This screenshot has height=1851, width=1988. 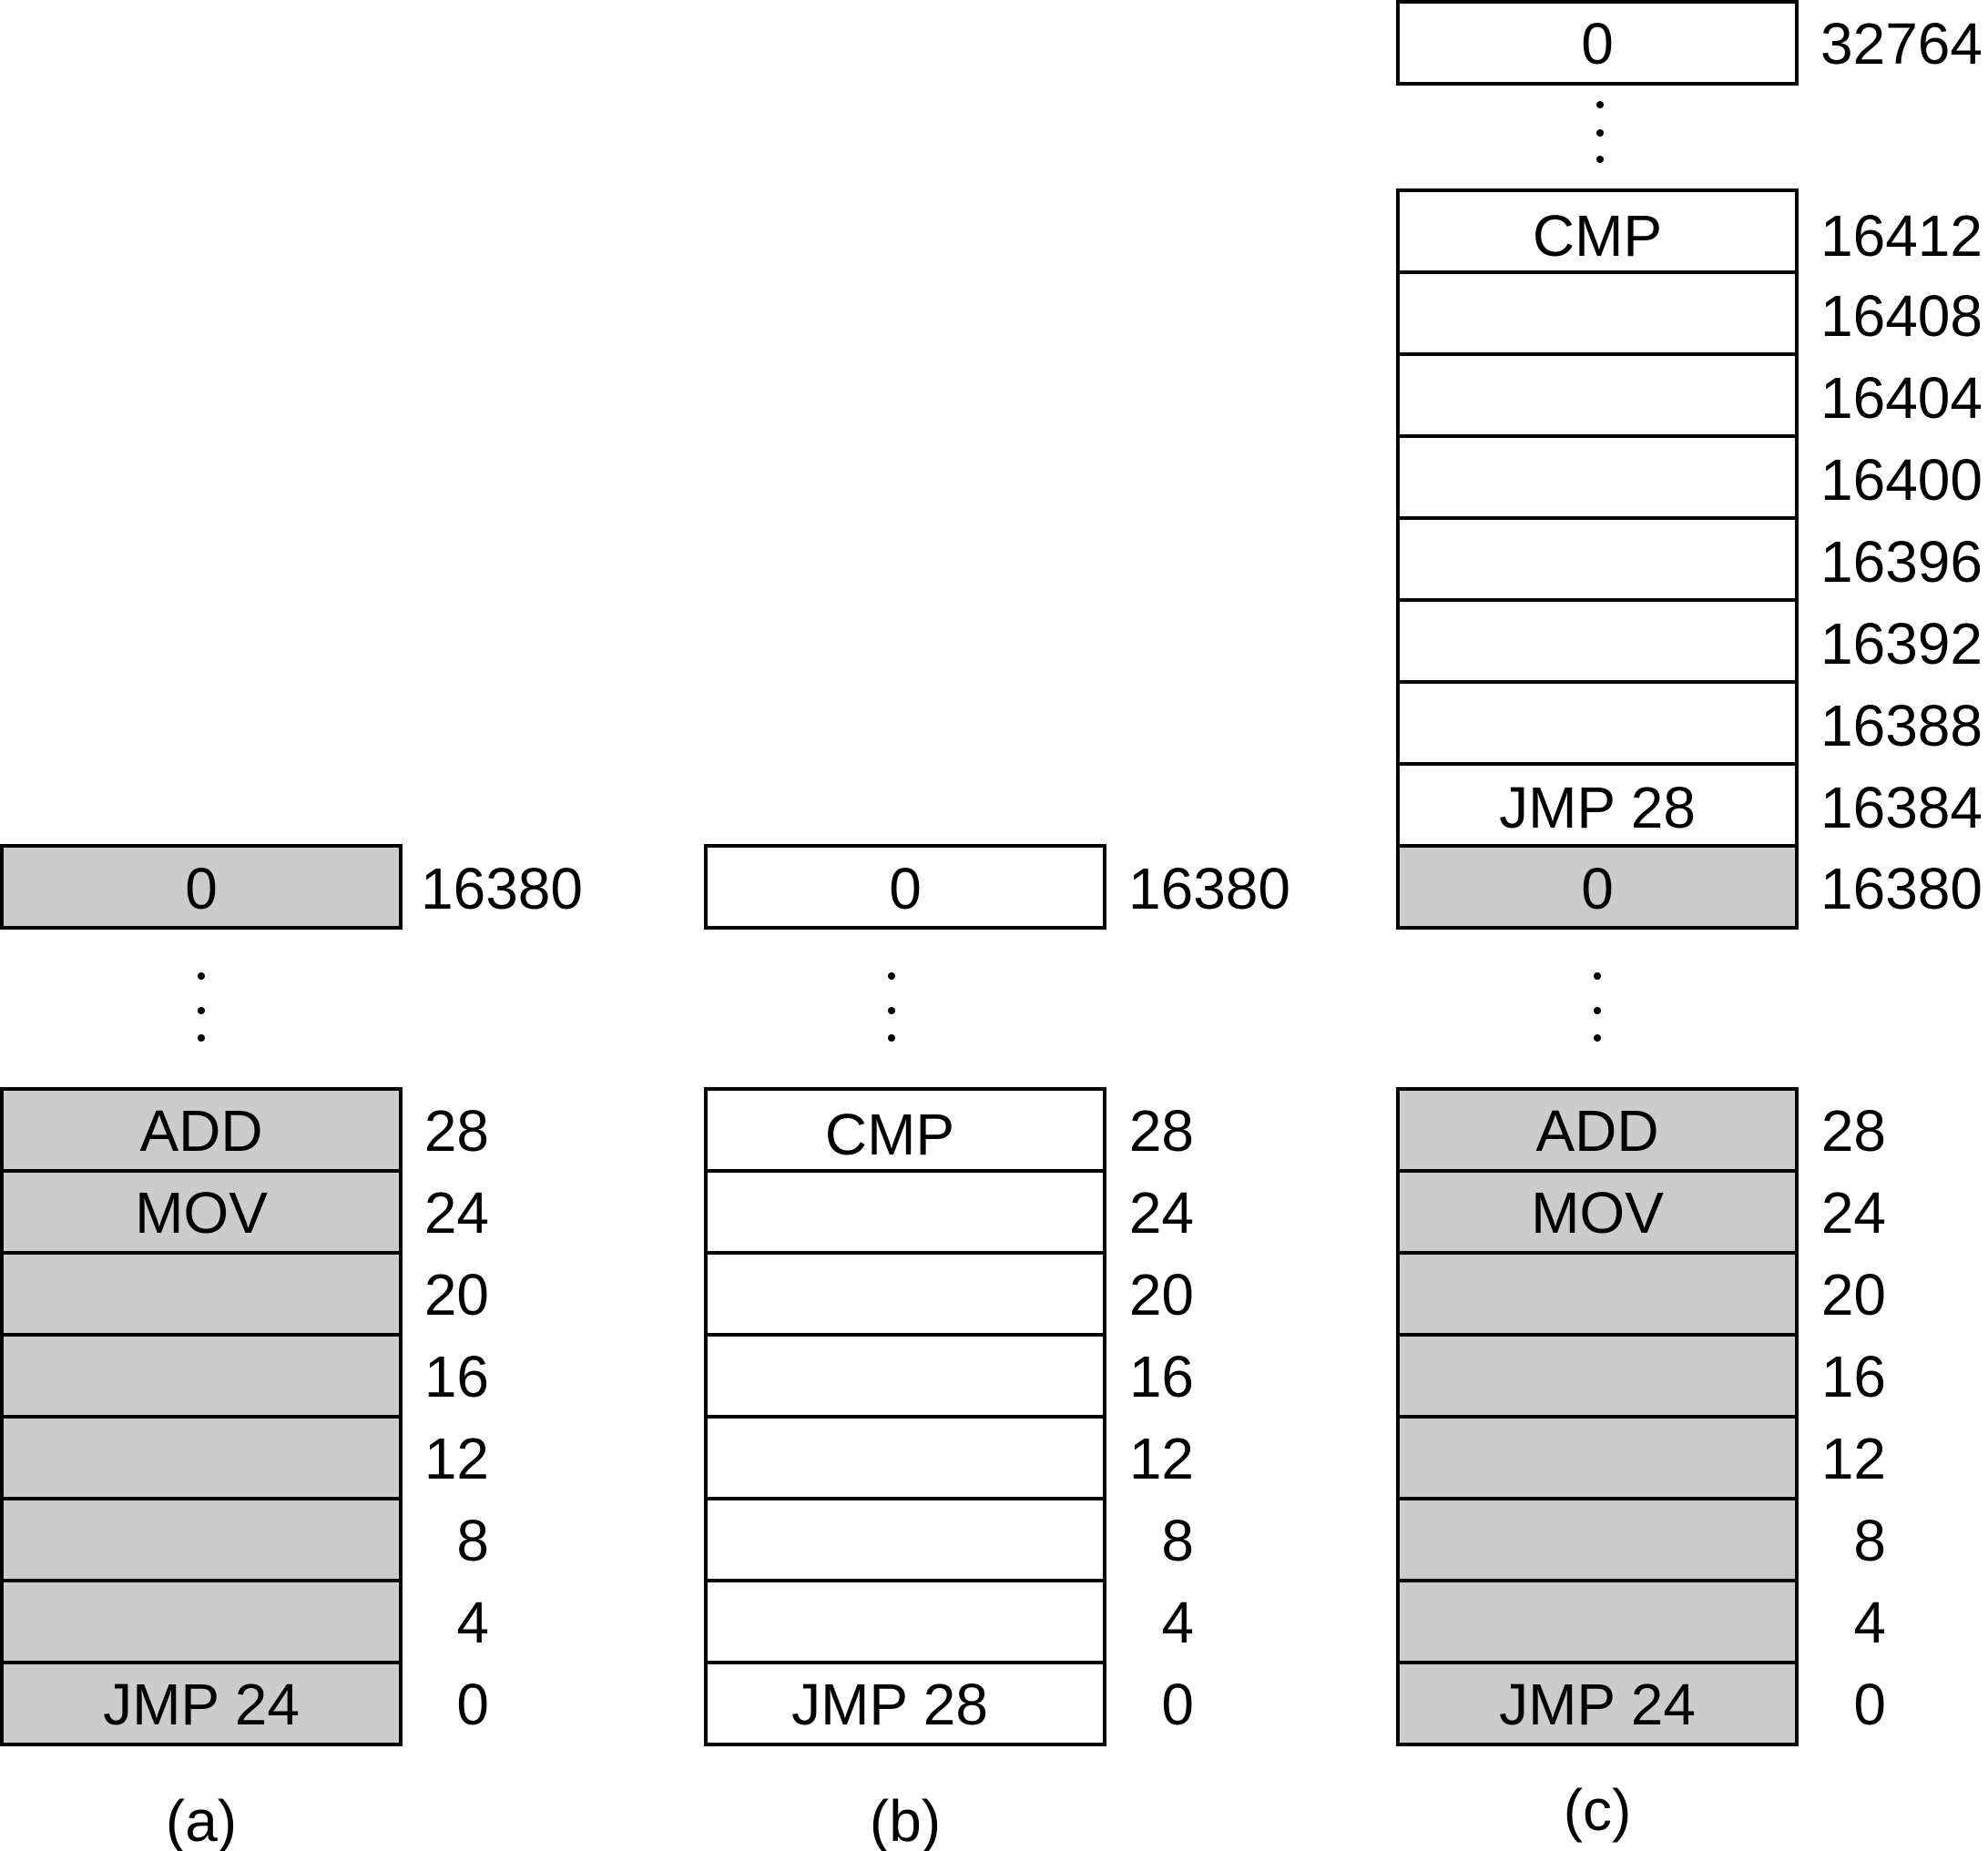 I want to click on address-label: 32764, so click(x=1901, y=43).